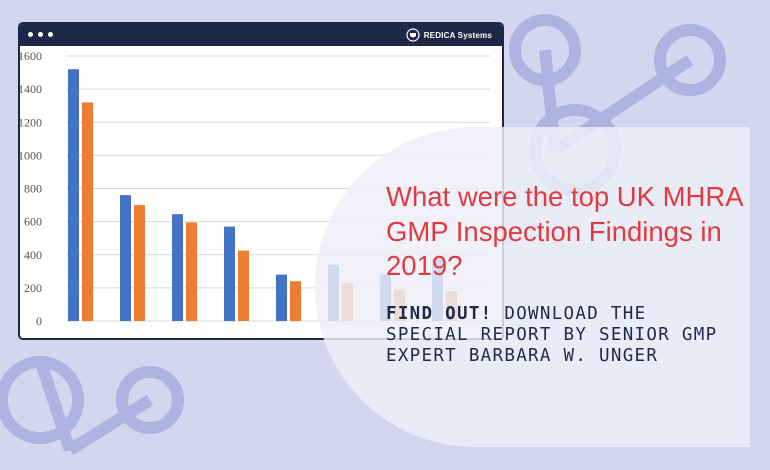  Describe the element at coordinates (261, 35) in the screenshot. I see `window-titlebar: REDICA Systems` at that location.